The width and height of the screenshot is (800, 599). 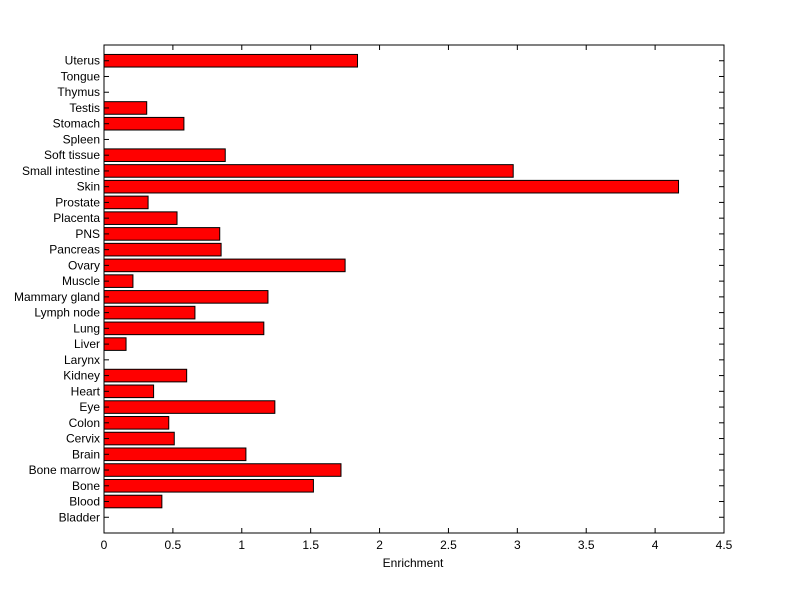 I want to click on x-axis-label: Enrichment, so click(x=413, y=563).